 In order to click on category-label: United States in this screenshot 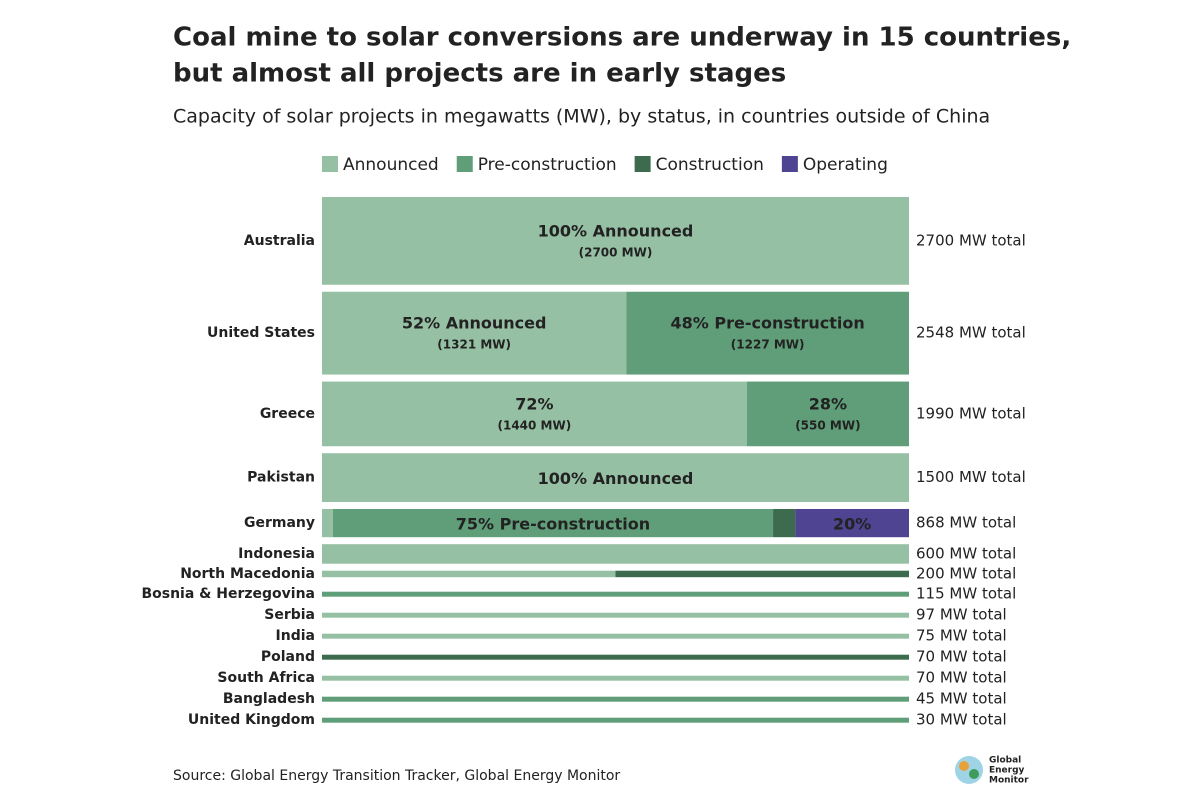, I will do `click(261, 333)`.